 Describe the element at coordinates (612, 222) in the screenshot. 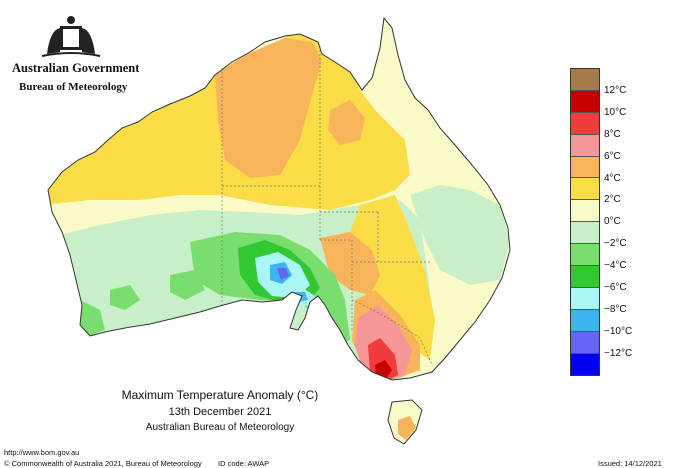

I see `legend-label: 0°C` at that location.